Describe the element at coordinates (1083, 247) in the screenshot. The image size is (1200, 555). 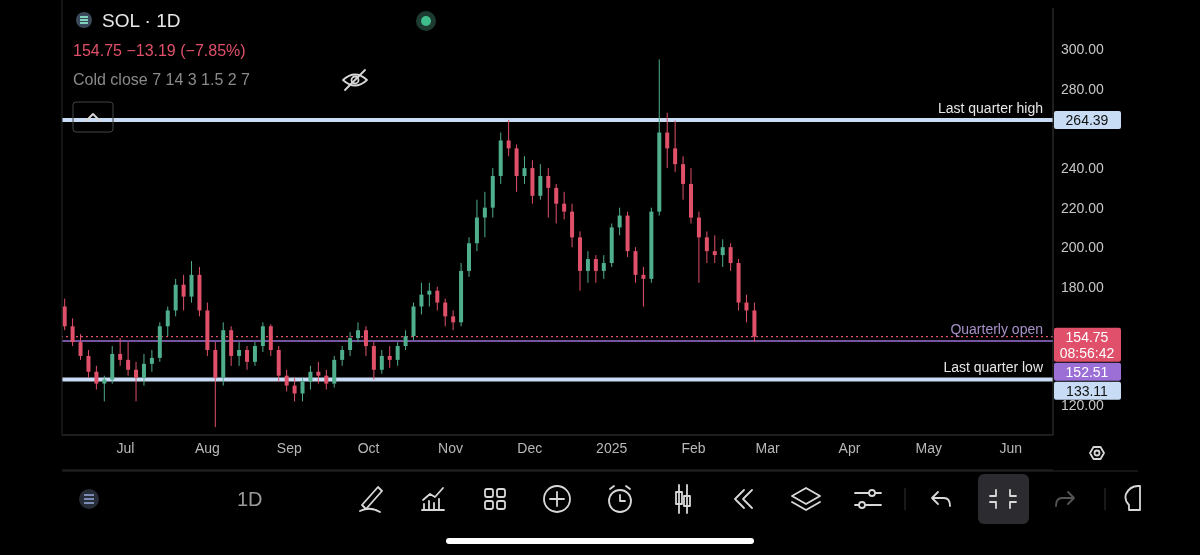
I see `y-tick-label: 200.00` at that location.